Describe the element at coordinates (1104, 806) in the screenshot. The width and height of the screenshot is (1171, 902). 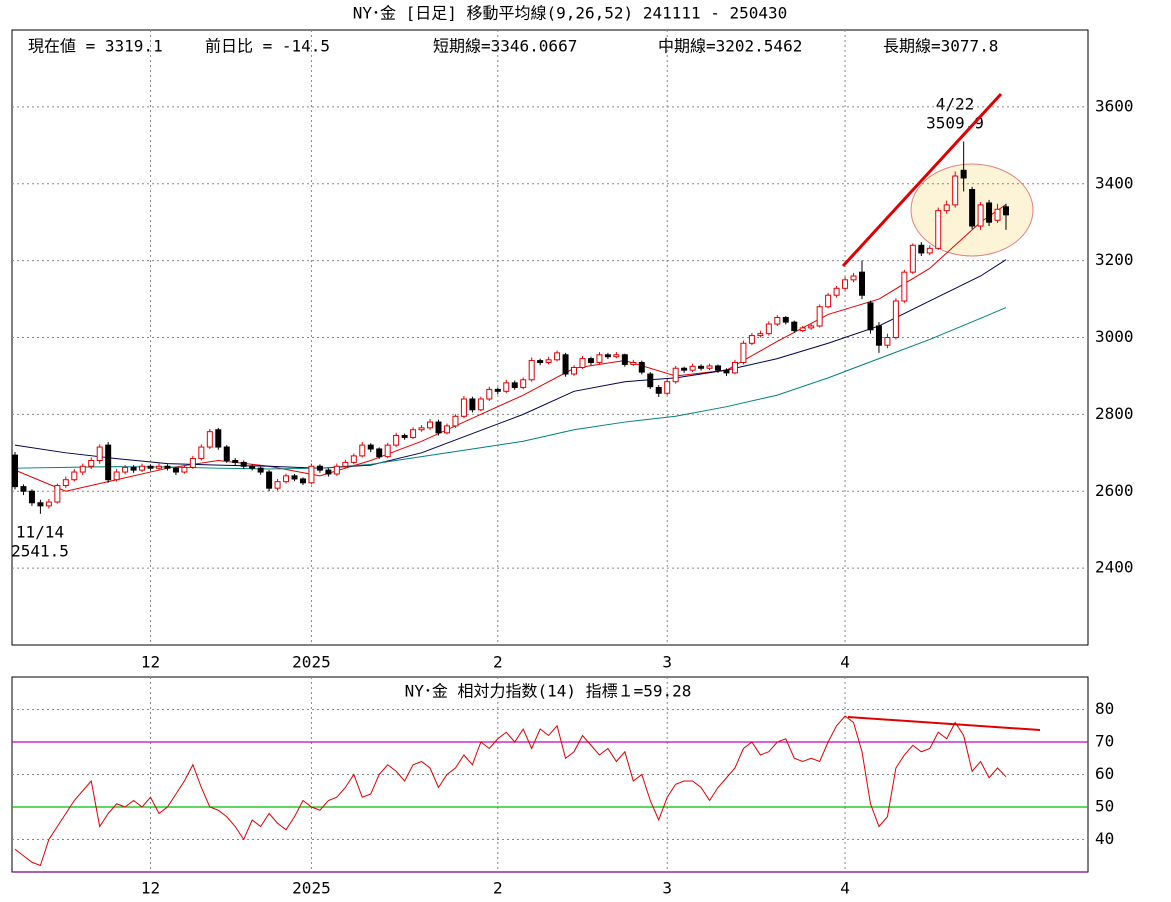
I see `y-tick-label: 50` at that location.